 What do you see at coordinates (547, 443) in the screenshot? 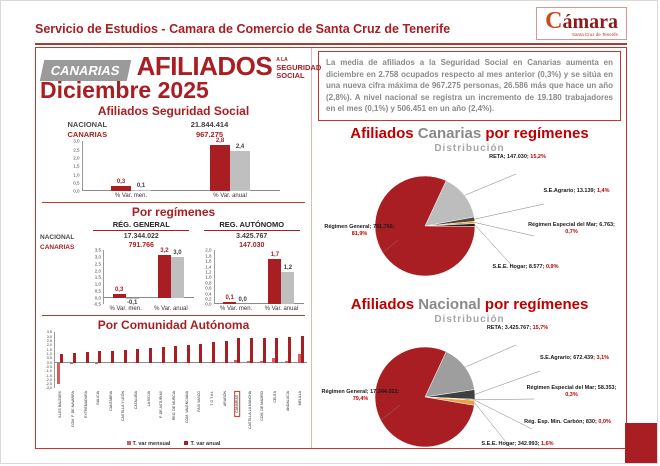
I see `pie-label-pct: 1,6%` at bounding box center [547, 443].